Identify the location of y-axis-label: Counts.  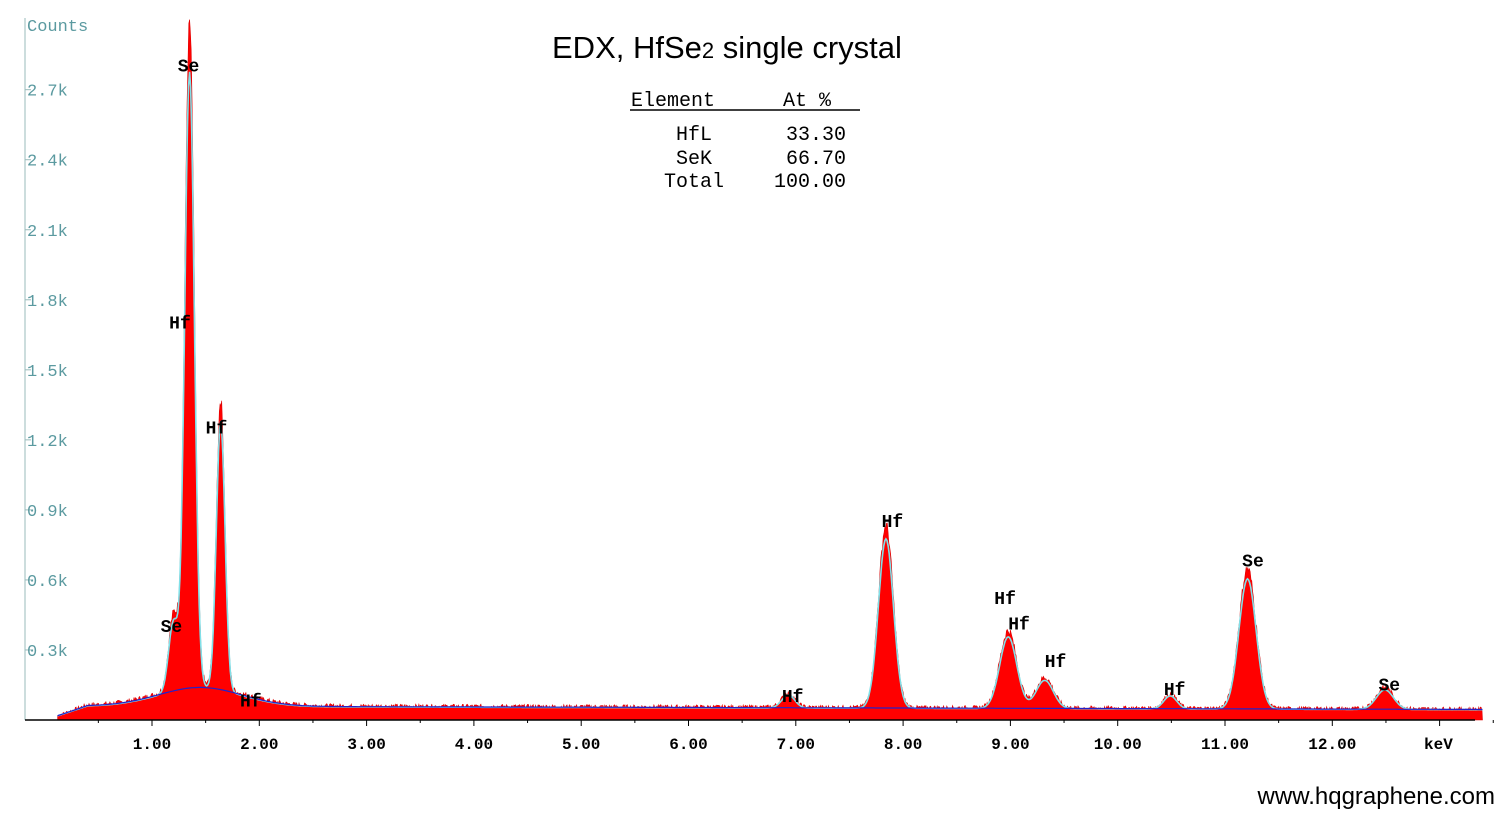
(57, 27).